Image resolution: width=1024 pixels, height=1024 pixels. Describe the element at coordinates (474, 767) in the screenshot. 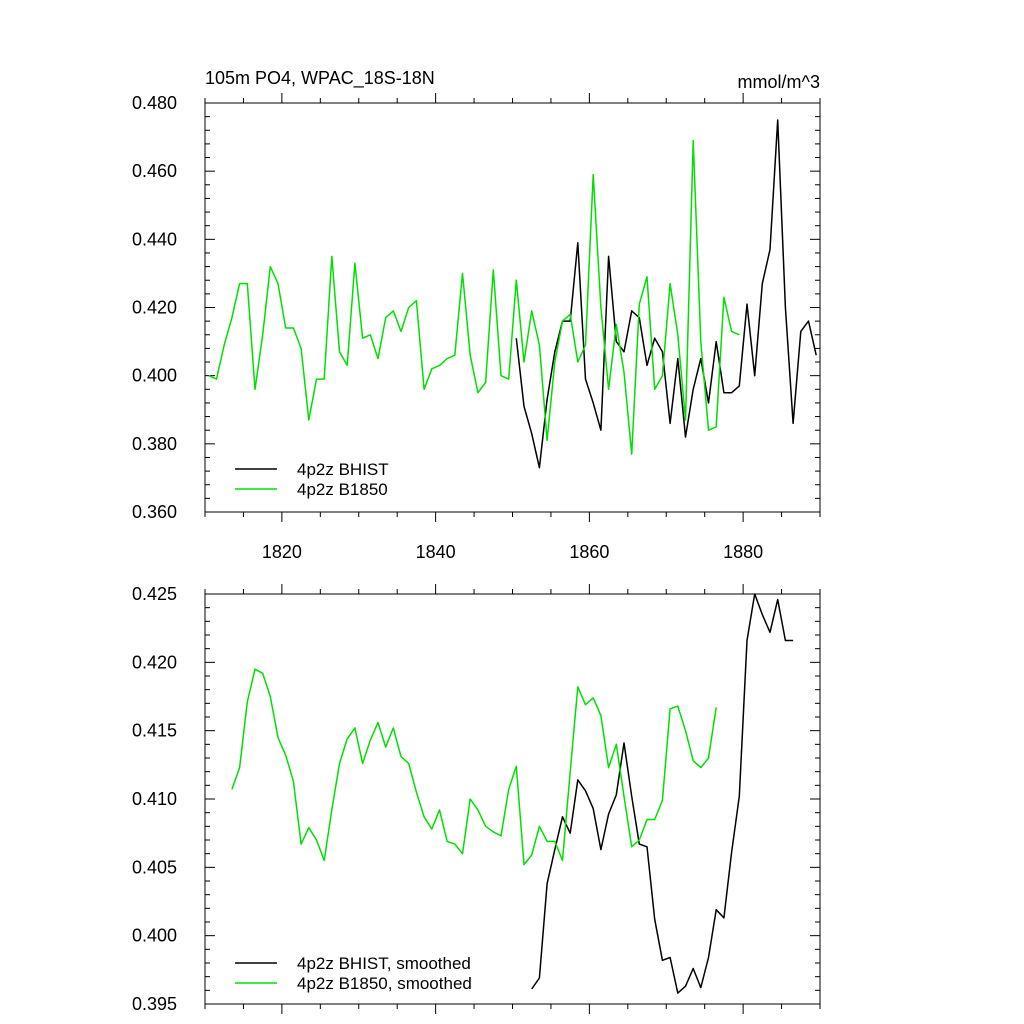

I see `series-line-b1850` at that location.